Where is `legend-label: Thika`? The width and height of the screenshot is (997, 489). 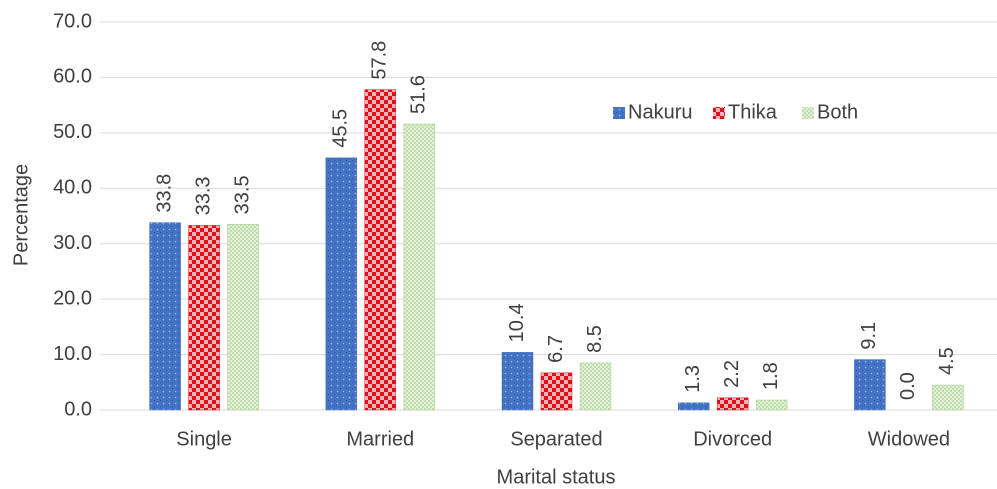
legend-label: Thika is located at coordinates (753, 112).